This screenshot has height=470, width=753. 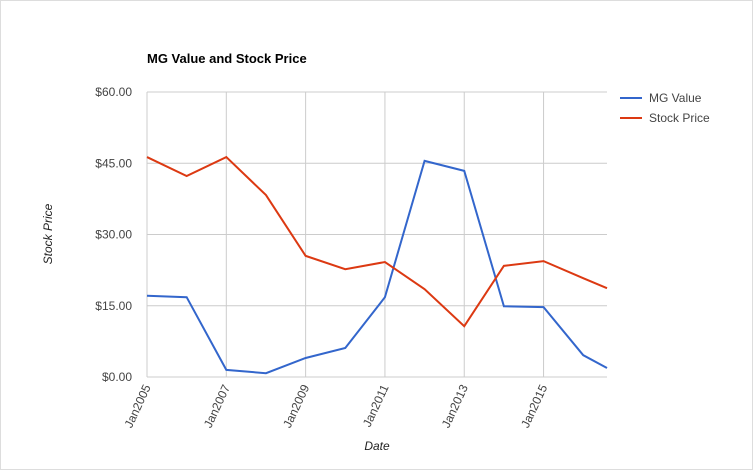 I want to click on y-tick-label: $15.00, so click(x=113, y=306).